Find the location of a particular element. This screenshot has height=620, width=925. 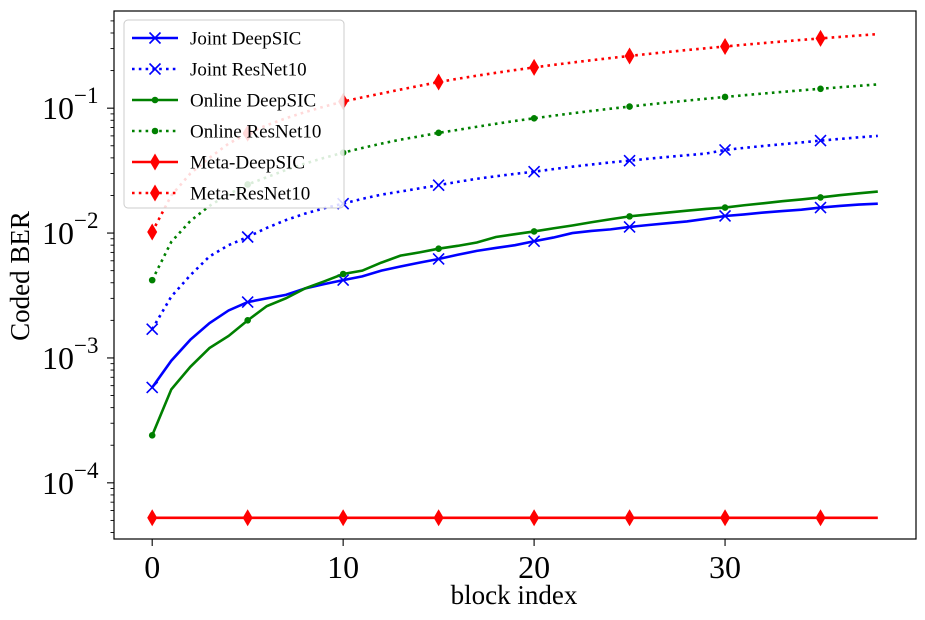

x-axis: 0 10 20 30 is located at coordinates (442, 562).